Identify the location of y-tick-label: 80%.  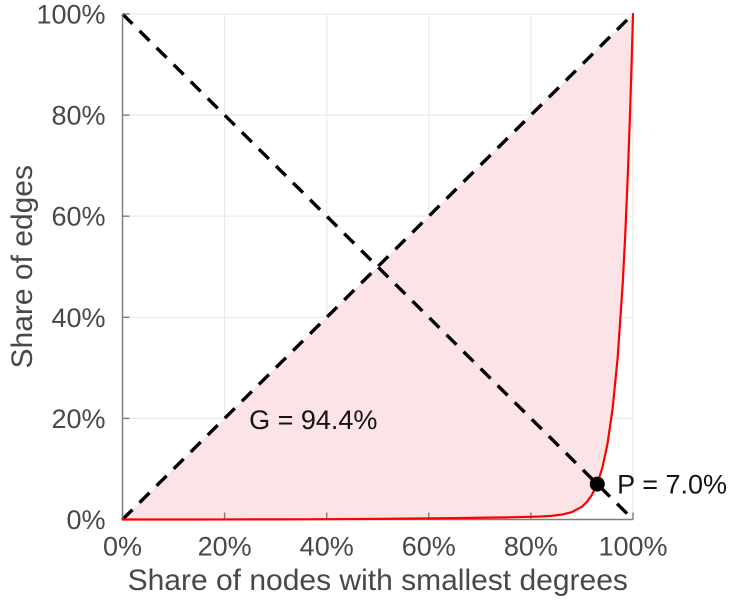
(78, 116).